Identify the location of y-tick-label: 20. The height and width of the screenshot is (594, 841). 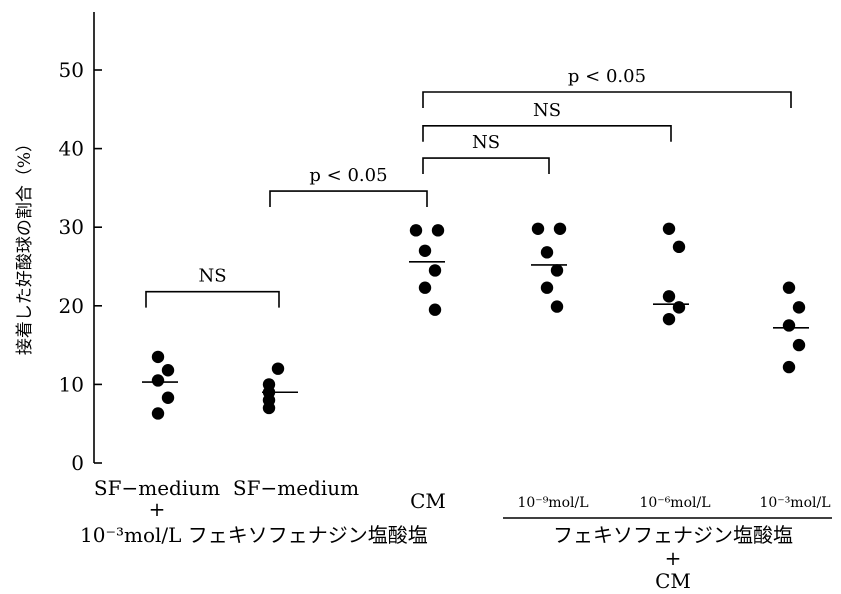
(71, 306).